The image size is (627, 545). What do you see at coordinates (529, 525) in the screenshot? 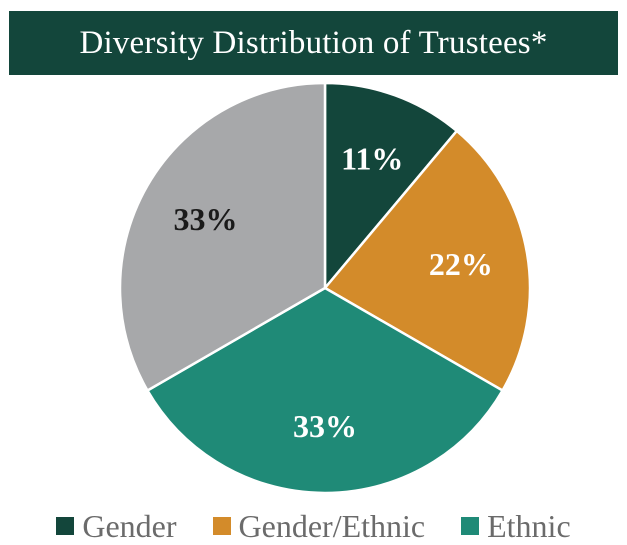
I see `legend-label-ethnic: Ethnic` at bounding box center [529, 525].